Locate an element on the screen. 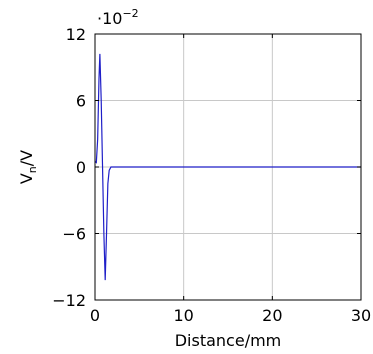  x-tick-label: 10 is located at coordinates (183, 315).